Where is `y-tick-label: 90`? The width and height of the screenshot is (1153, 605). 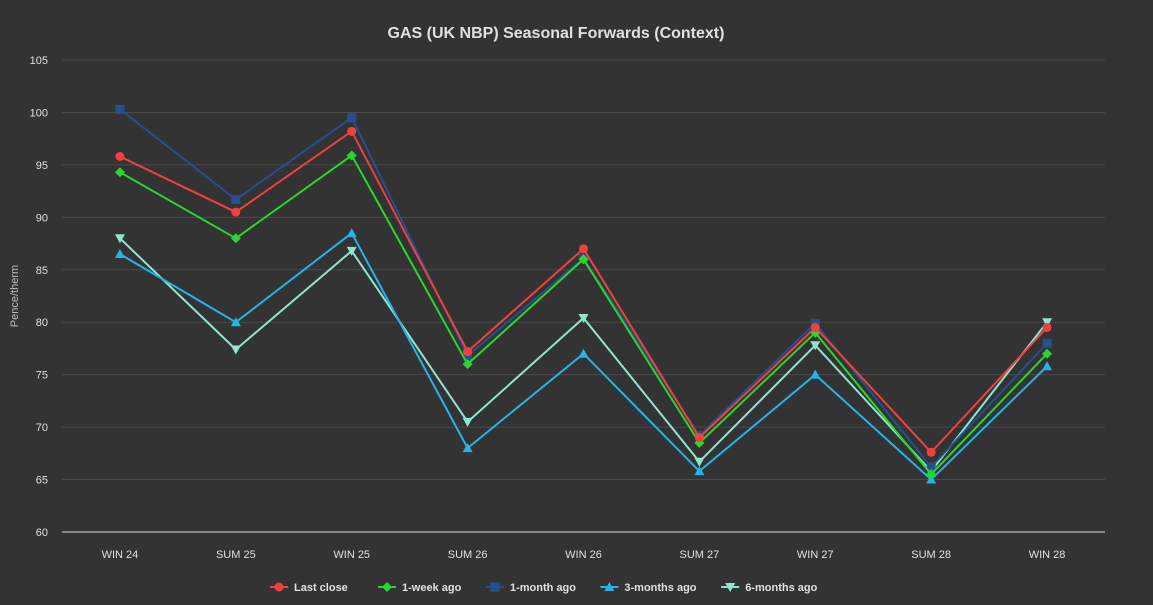
y-tick-label: 90 is located at coordinates (42, 218).